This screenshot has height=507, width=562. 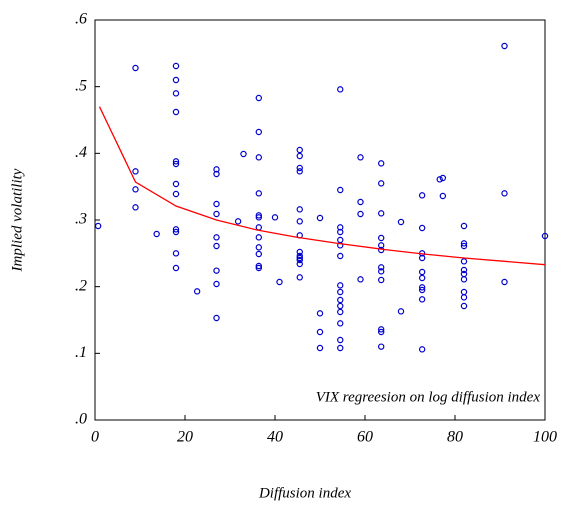 What do you see at coordinates (428, 397) in the screenshot?
I see `annotation: VIX regreesion on log diffusion index` at bounding box center [428, 397].